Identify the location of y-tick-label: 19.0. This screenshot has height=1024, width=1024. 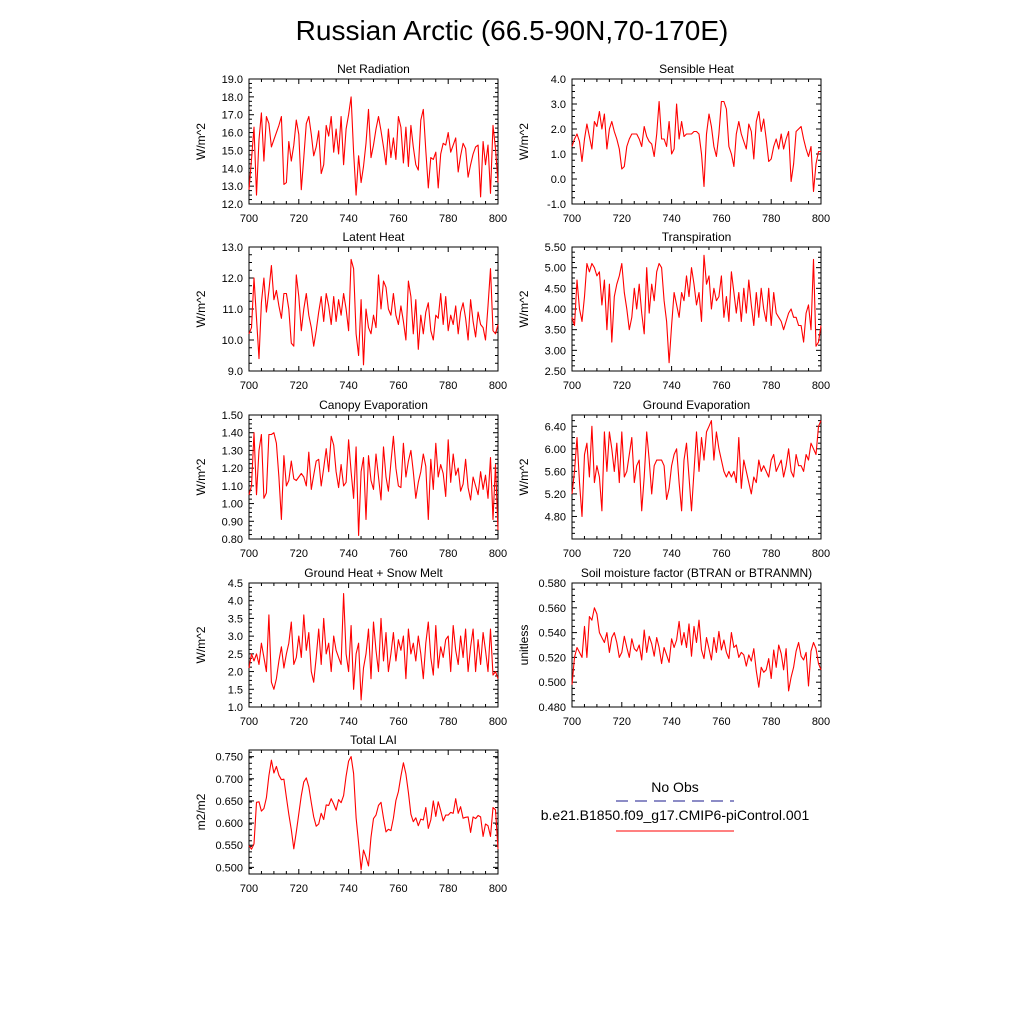
(232, 80).